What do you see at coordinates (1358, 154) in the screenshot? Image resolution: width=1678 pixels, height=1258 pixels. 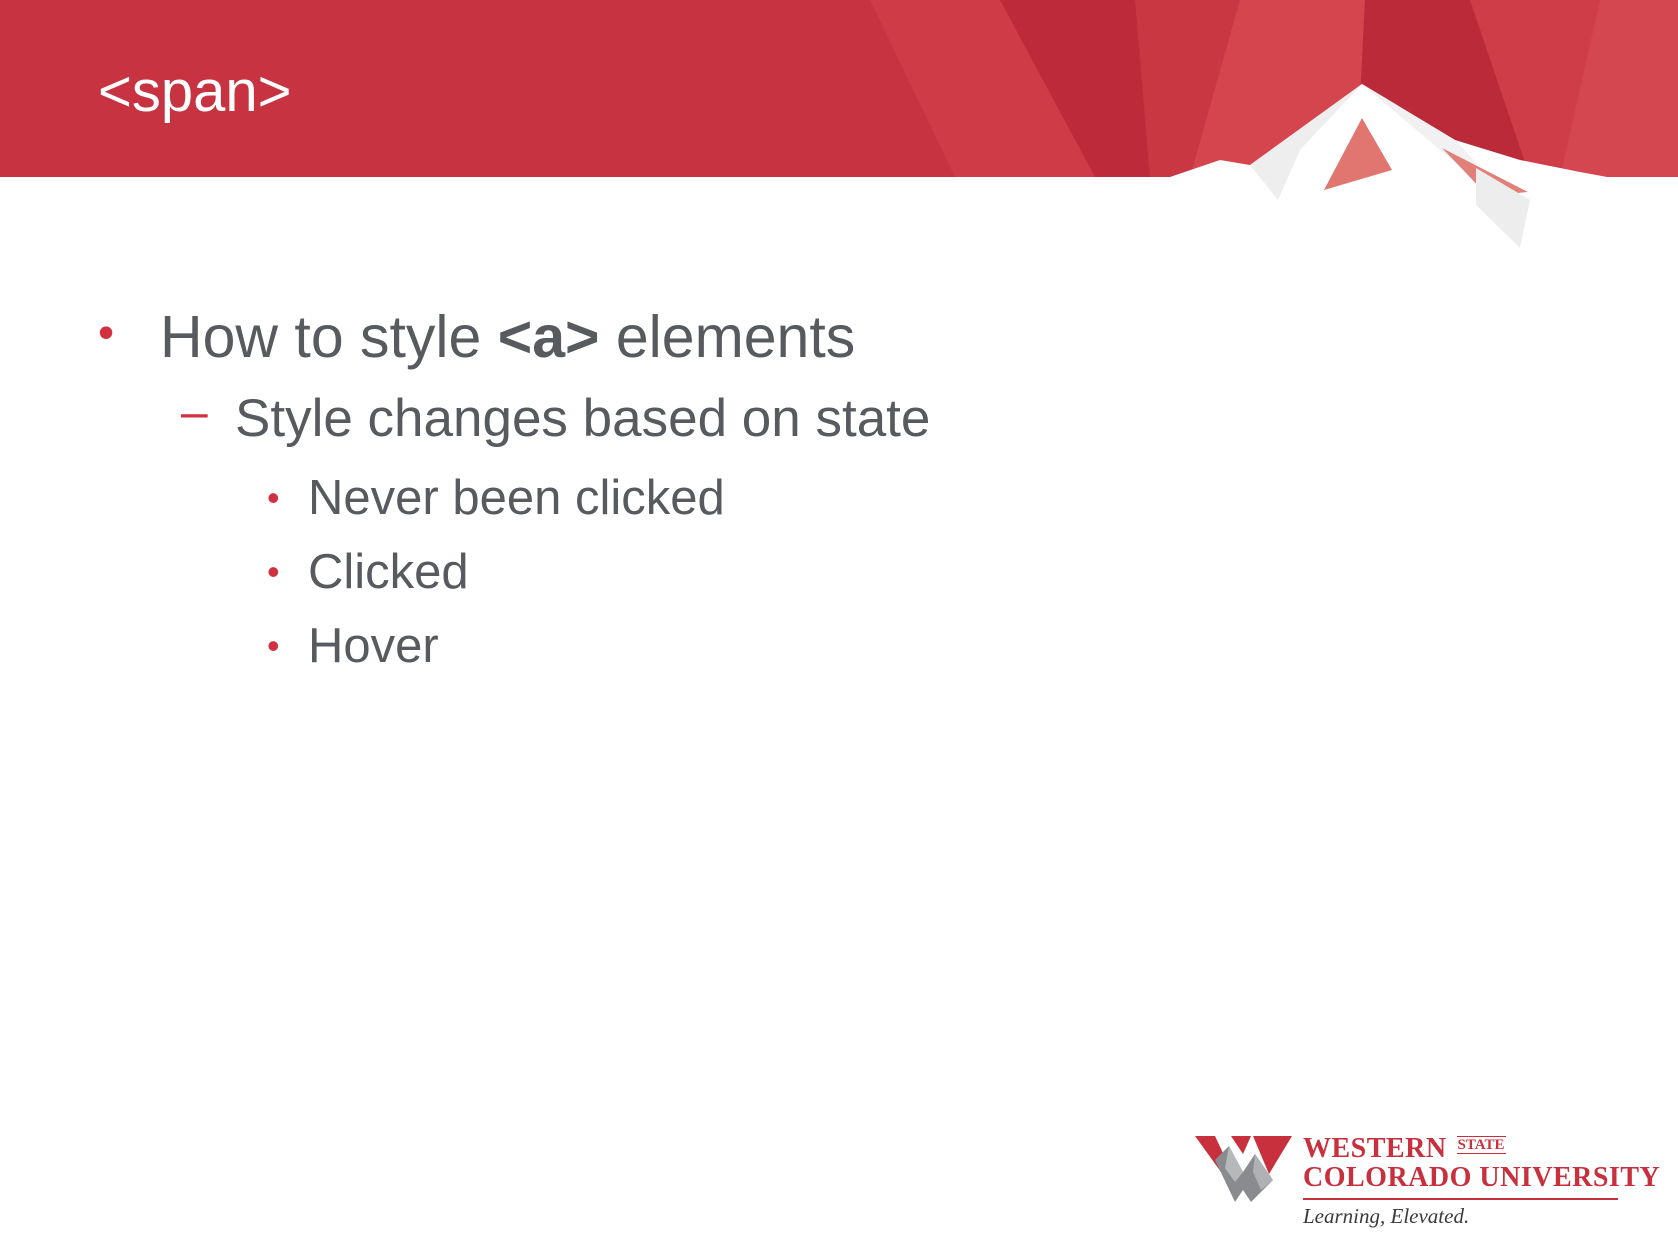 I see `mountain-peak-accent` at bounding box center [1358, 154].